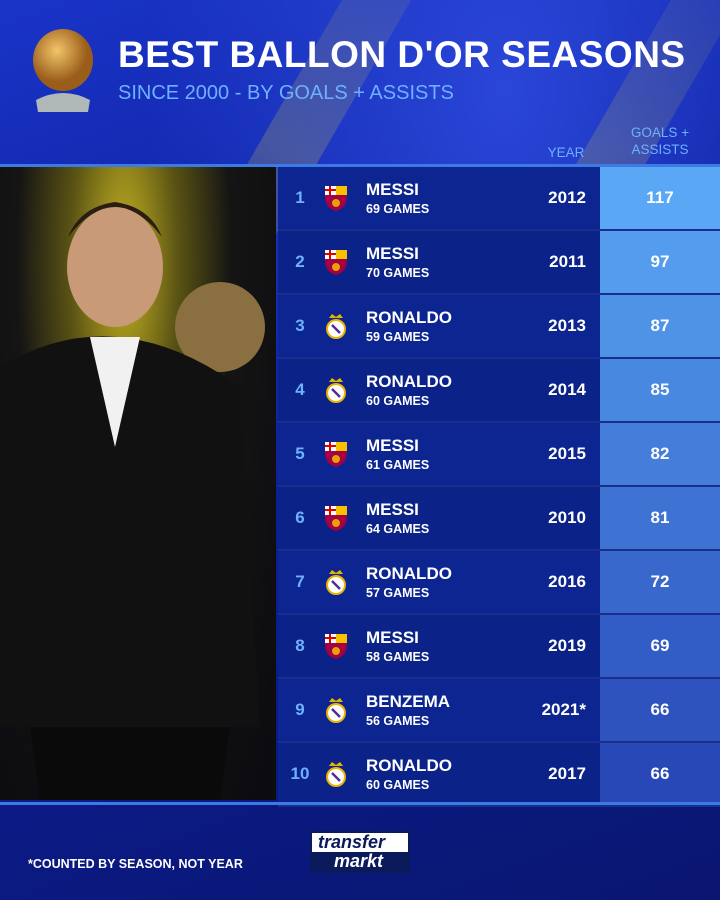 Image resolution: width=720 pixels, height=900 pixels. I want to click on column-header-line: GOALS +, so click(660, 132).